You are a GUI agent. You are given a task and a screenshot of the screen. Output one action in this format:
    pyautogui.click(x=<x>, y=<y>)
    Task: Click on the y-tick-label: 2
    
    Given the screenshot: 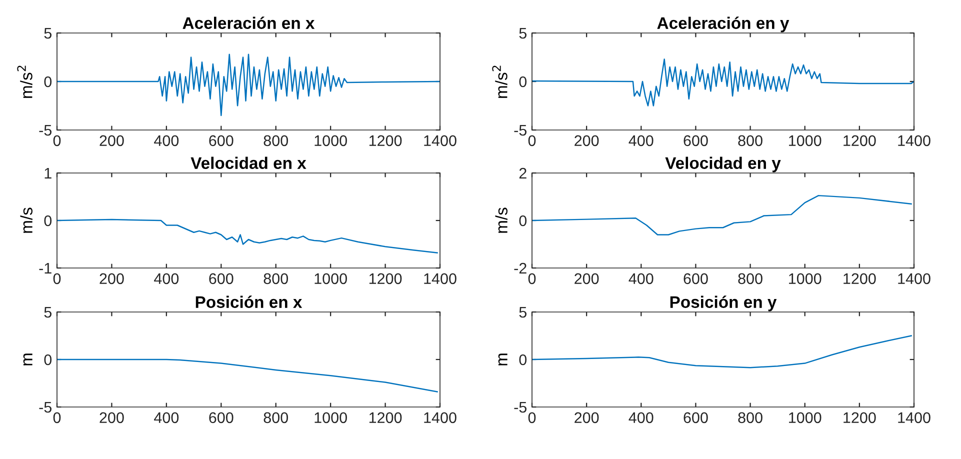 What is the action you would take?
    pyautogui.click(x=522, y=173)
    